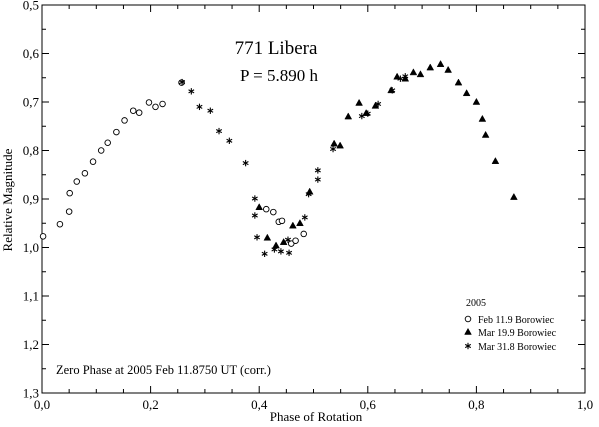  Describe the element at coordinates (31, 102) in the screenshot. I see `y-tick-label: 0,7` at that location.